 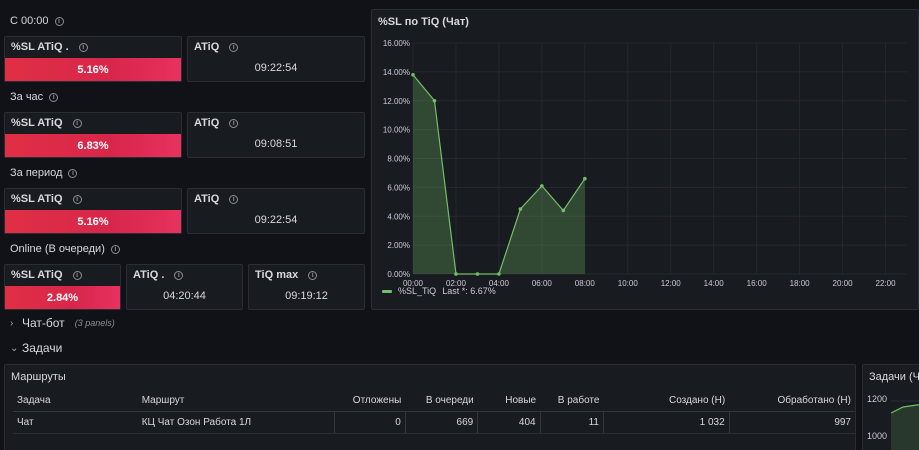 What do you see at coordinates (398, 216) in the screenshot?
I see `y-tick-label: 4.00%` at bounding box center [398, 216].